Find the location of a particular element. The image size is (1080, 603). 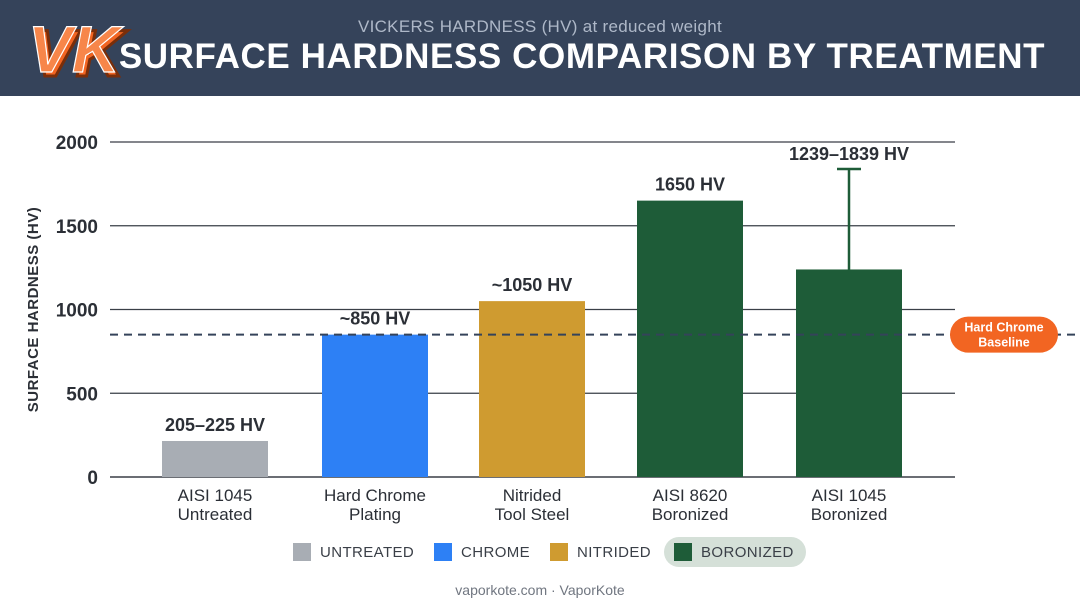

reference-label: Baseline is located at coordinates (1003, 343).